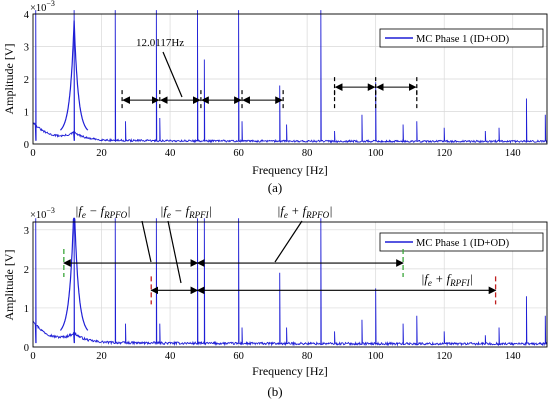  Describe the element at coordinates (27, 15) in the screenshot. I see `y-tick-label: 4` at that location.